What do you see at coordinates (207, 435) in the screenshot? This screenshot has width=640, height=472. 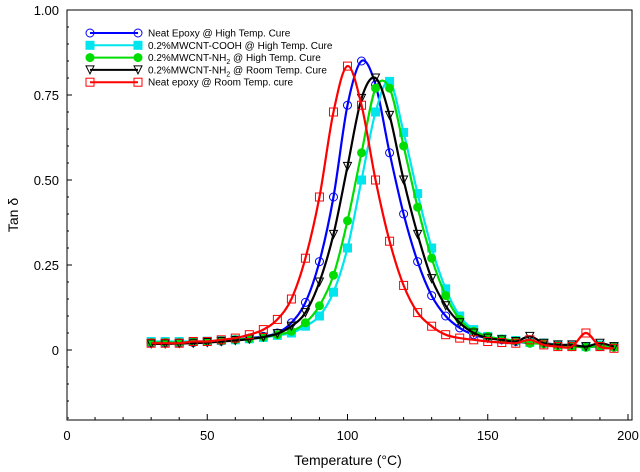 I see `x-tick-label: 50` at bounding box center [207, 435].